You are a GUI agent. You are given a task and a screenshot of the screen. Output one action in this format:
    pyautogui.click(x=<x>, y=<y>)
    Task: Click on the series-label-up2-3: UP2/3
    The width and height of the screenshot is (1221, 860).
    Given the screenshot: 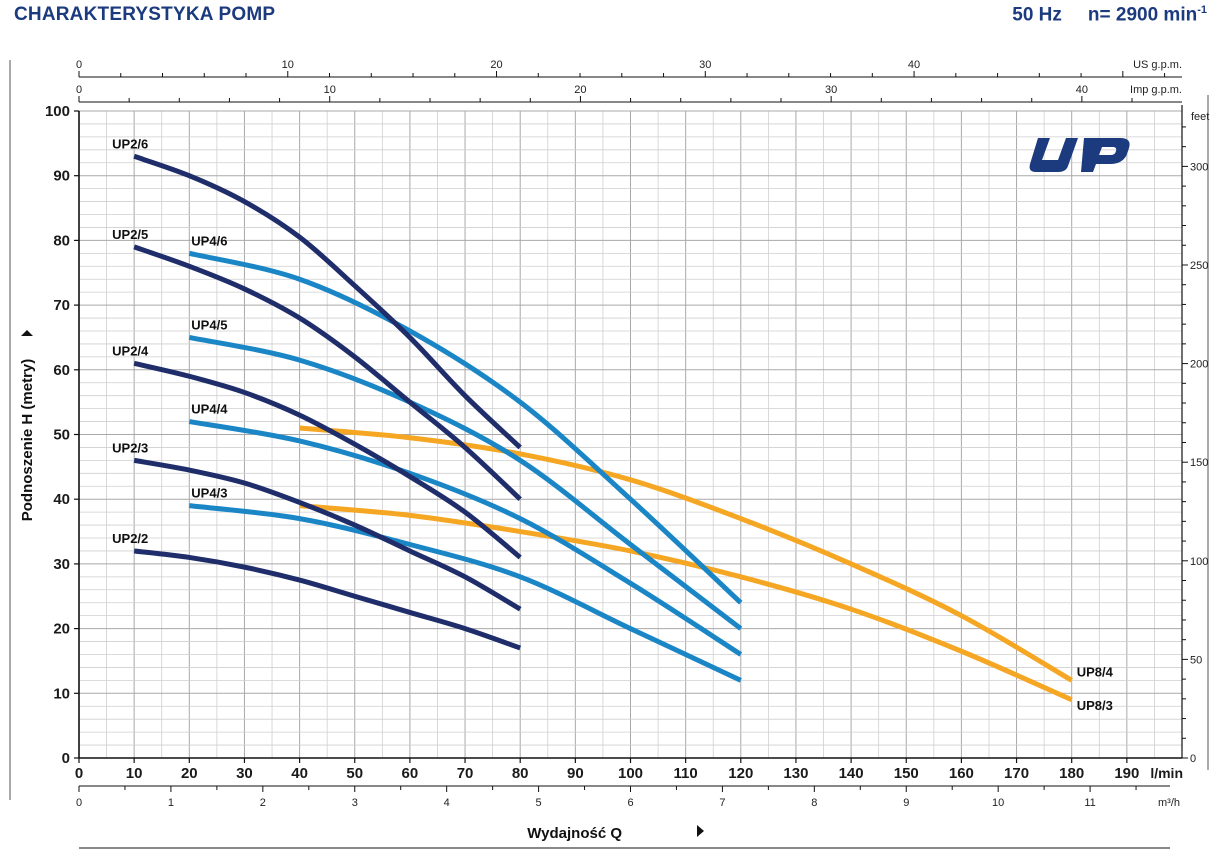 What is the action you would take?
    pyautogui.click(x=130, y=447)
    